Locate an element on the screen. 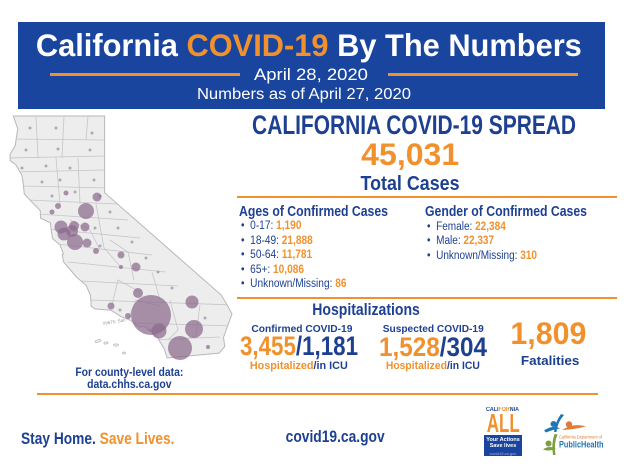 Image resolution: width=624 pixels, height=467 pixels. svg-text: ○ San#9675; San is located at coordinates (114, 321).